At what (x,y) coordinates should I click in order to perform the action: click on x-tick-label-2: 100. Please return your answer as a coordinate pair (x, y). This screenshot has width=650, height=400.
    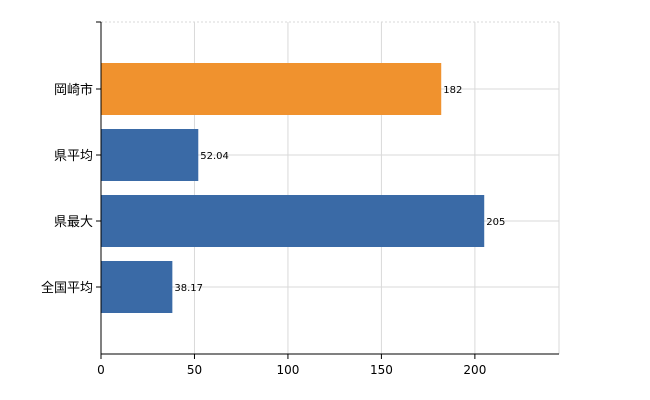
    Looking at the image, I should click on (287, 370).